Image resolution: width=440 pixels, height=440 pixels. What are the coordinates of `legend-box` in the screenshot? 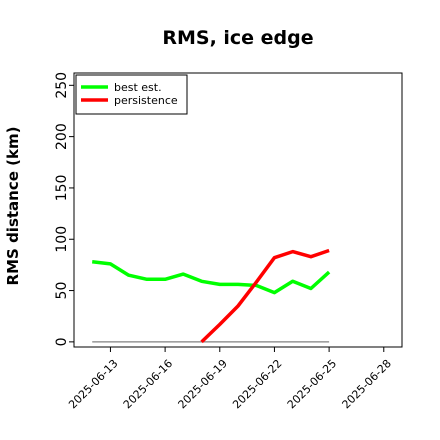 It's located at (131, 94).